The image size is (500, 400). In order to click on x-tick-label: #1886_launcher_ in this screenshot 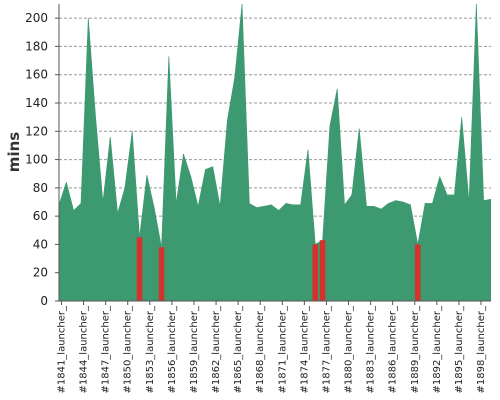, I will do `click(393, 349)`.